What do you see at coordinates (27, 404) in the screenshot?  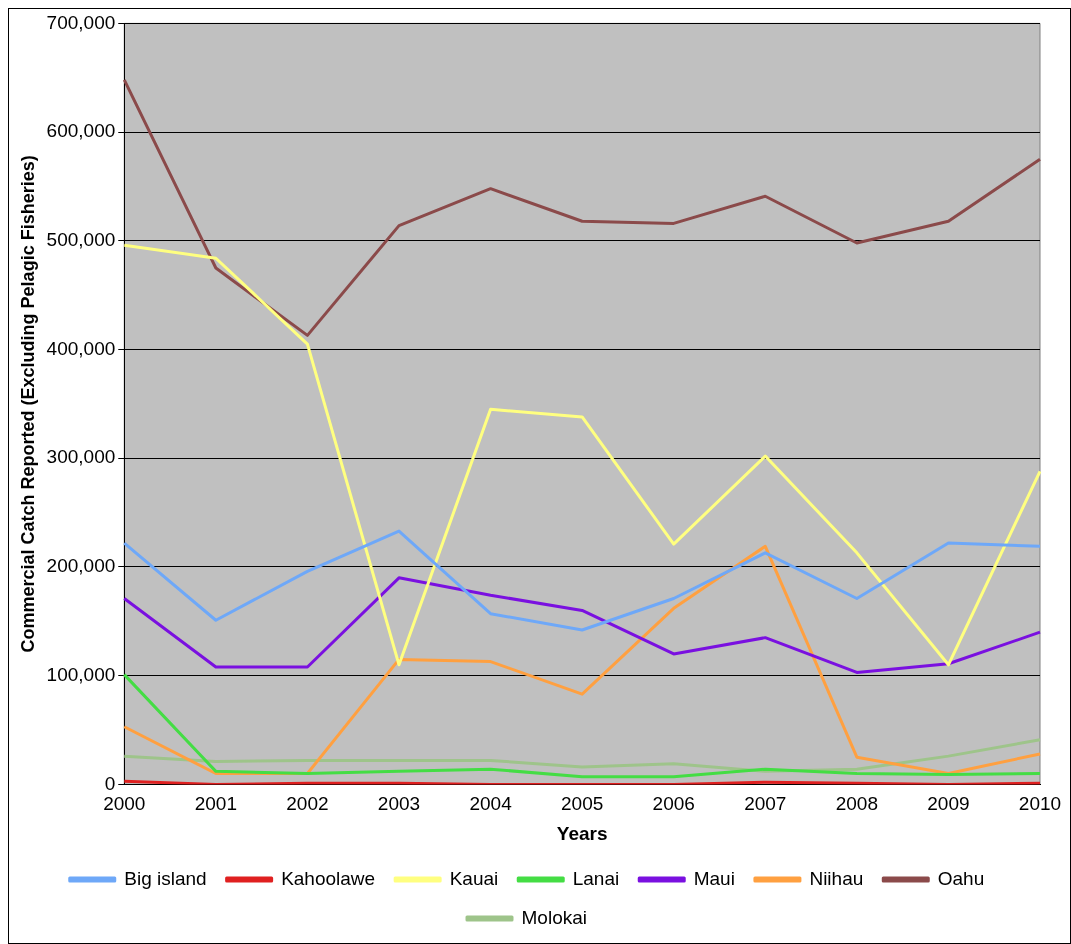 I see `y-axis-title: Commercial Catch Reported (Excluding Pelagic Fisheries)` at bounding box center [27, 404].